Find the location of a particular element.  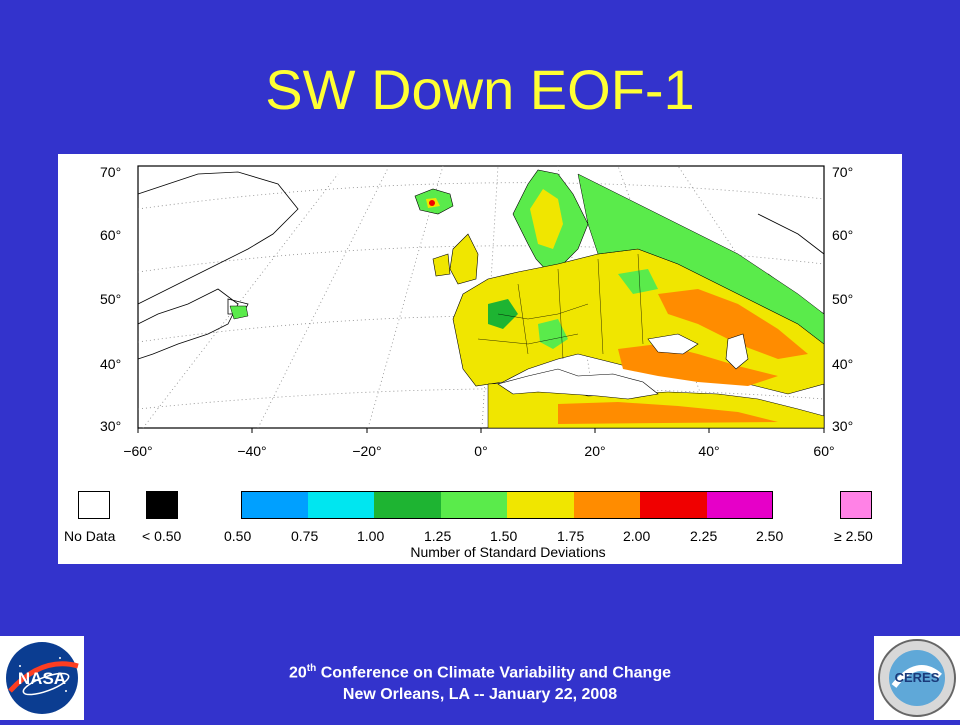

lon-label: 20° is located at coordinates (595, 451).